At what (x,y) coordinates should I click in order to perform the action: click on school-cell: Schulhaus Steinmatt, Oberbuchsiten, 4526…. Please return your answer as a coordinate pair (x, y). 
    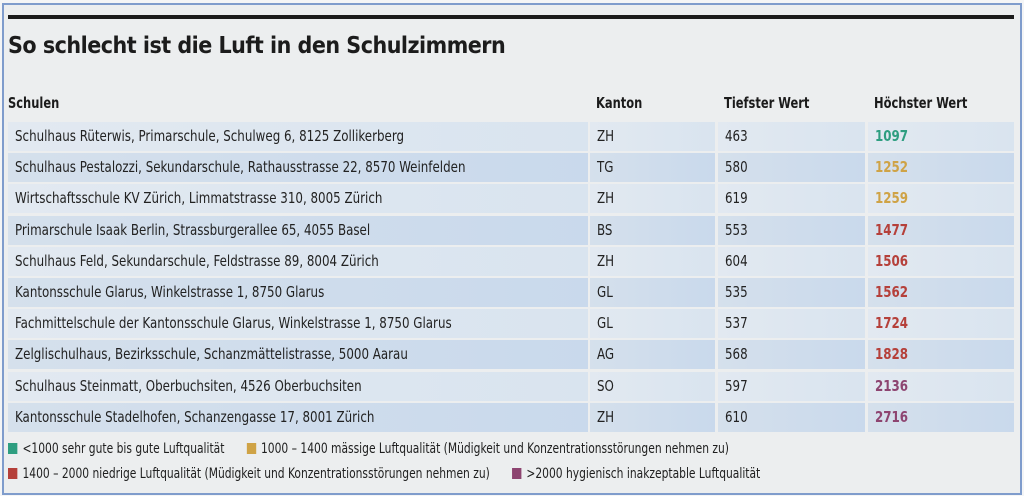
    Looking at the image, I should click on (298, 386).